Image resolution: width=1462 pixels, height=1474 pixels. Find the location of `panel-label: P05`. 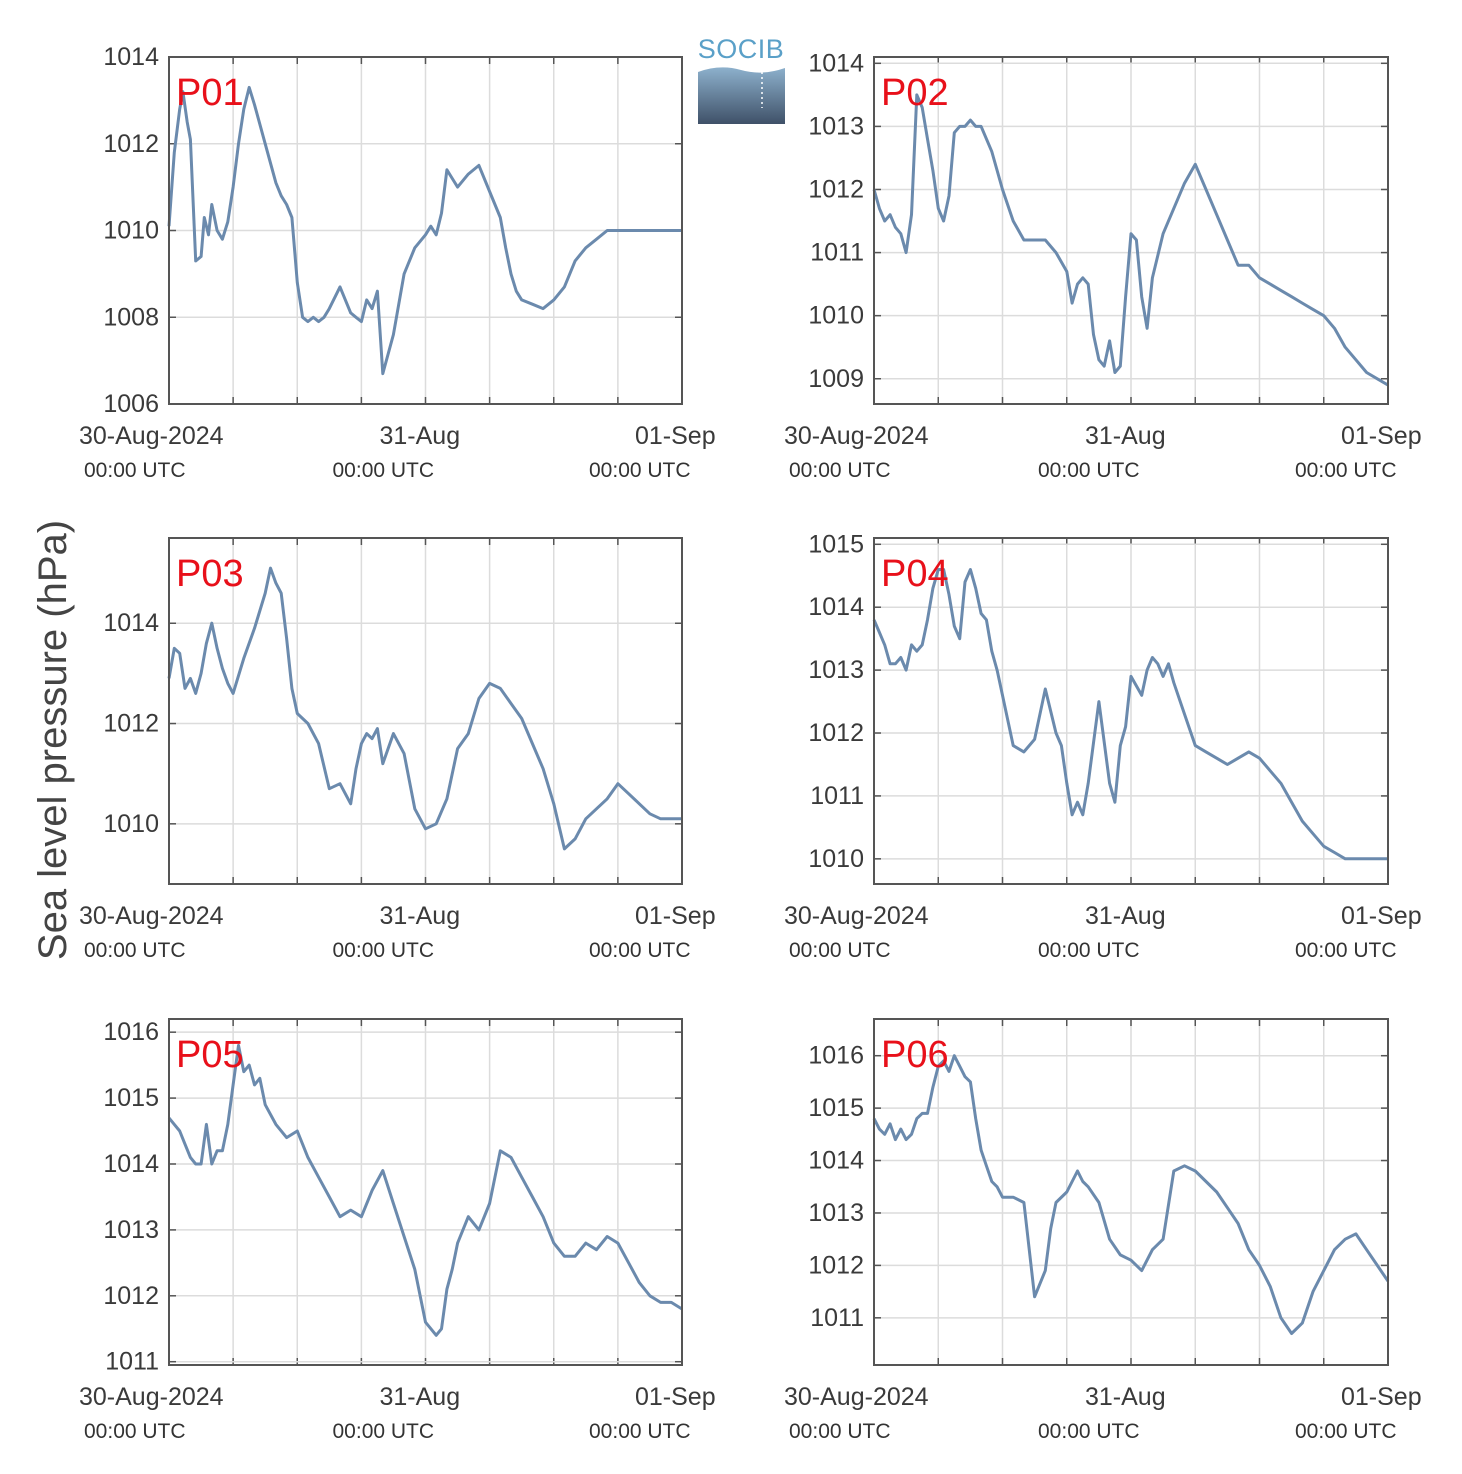

panel-label: P05 is located at coordinates (210, 1055).